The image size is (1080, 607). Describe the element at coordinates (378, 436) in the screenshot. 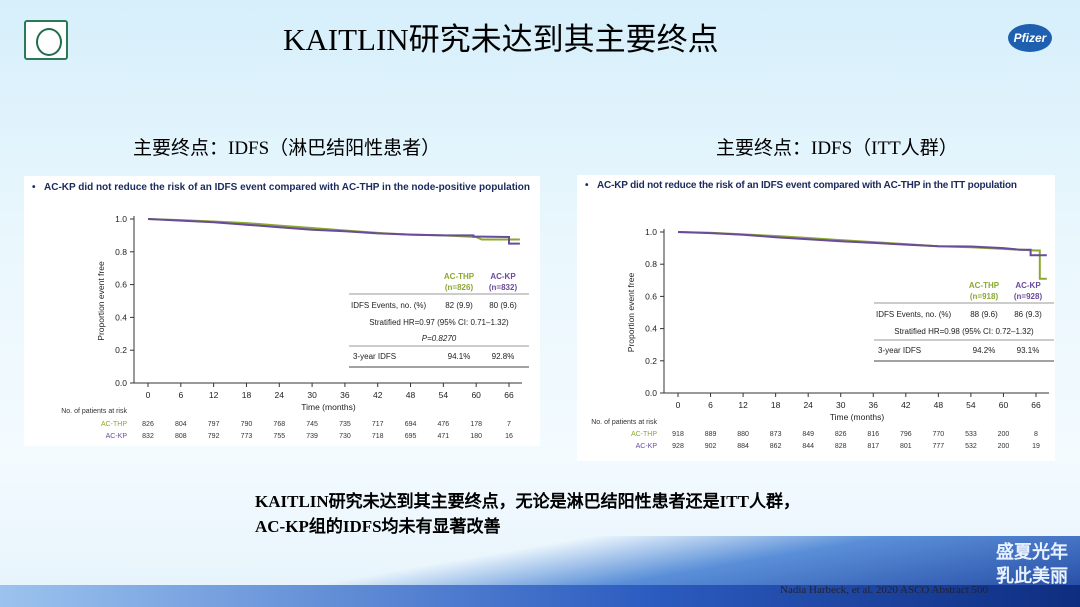

I see `risk-count: 718` at that location.